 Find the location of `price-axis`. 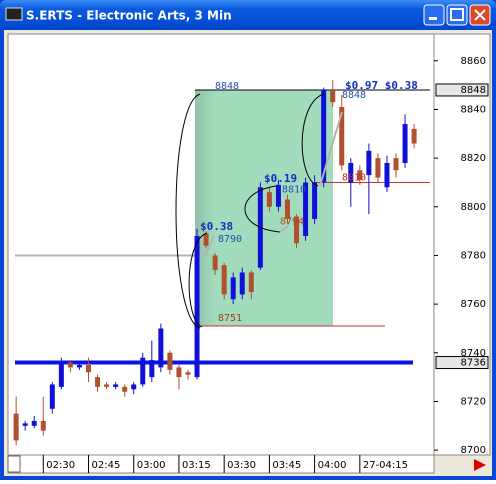

price-axis is located at coordinates (462, 244).